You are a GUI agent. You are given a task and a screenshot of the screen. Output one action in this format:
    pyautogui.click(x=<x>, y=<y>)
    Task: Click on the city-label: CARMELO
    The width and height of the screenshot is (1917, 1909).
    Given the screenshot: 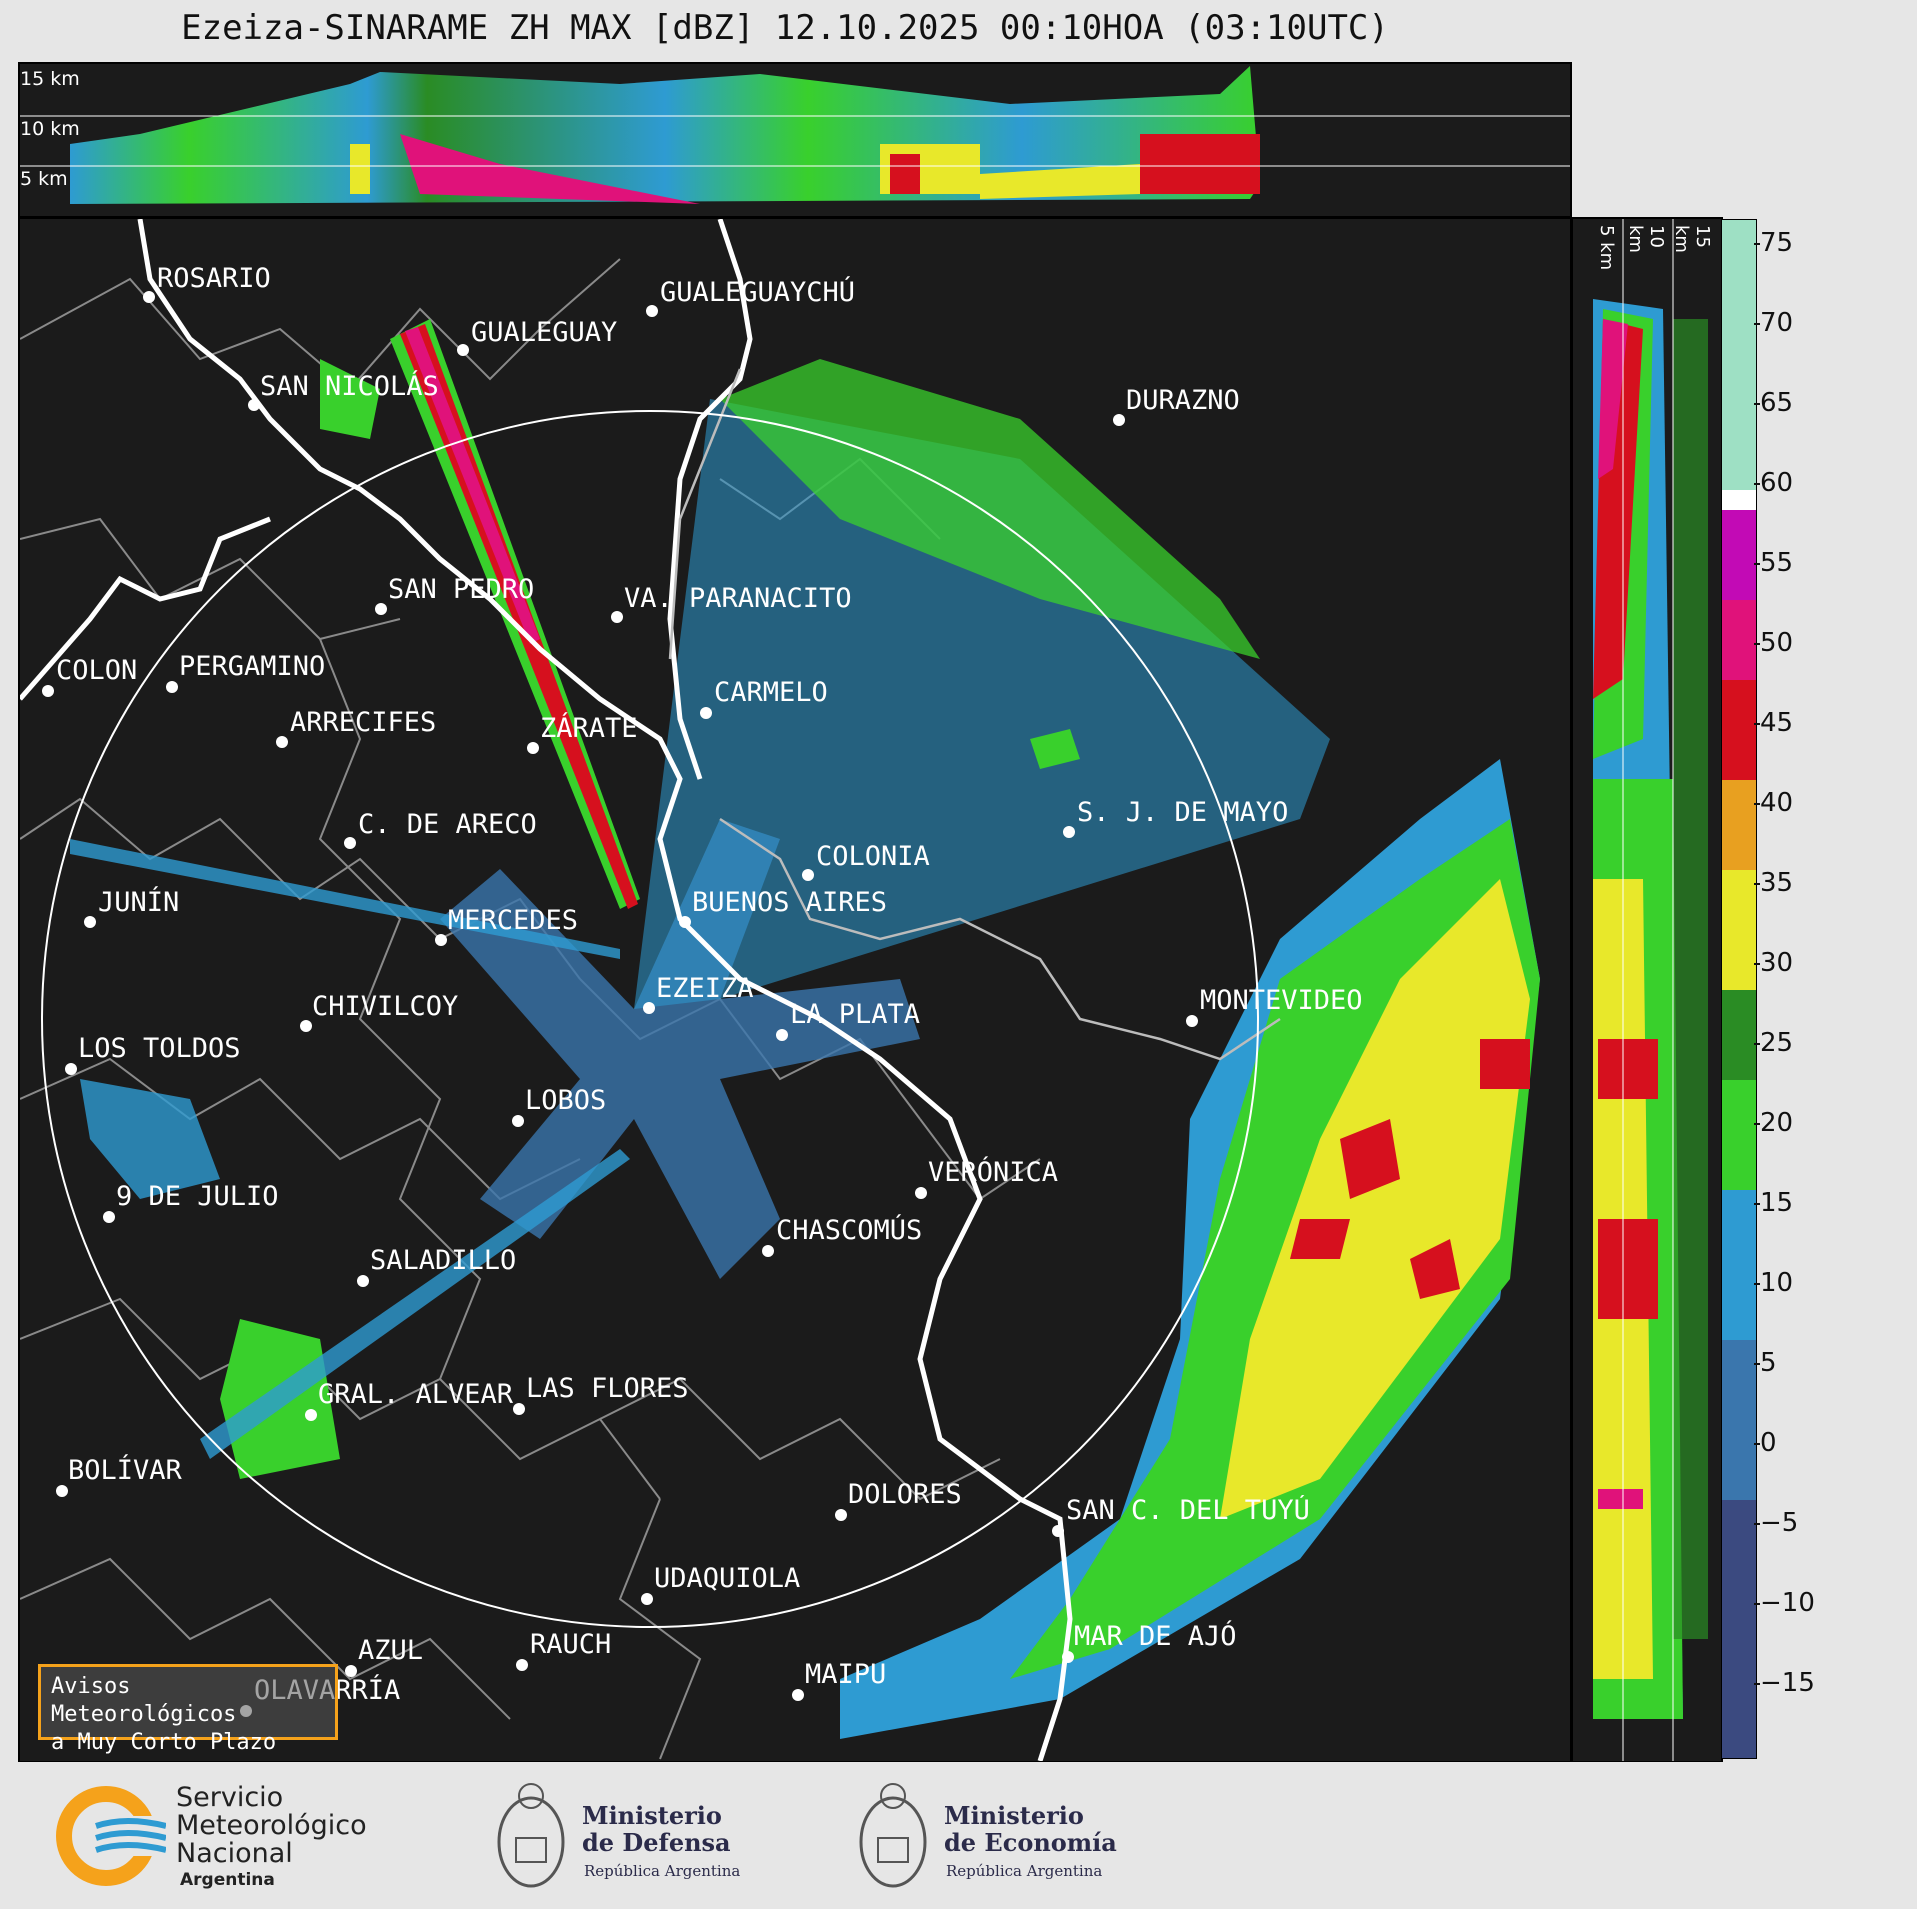 What is the action you would take?
    pyautogui.click(x=771, y=692)
    